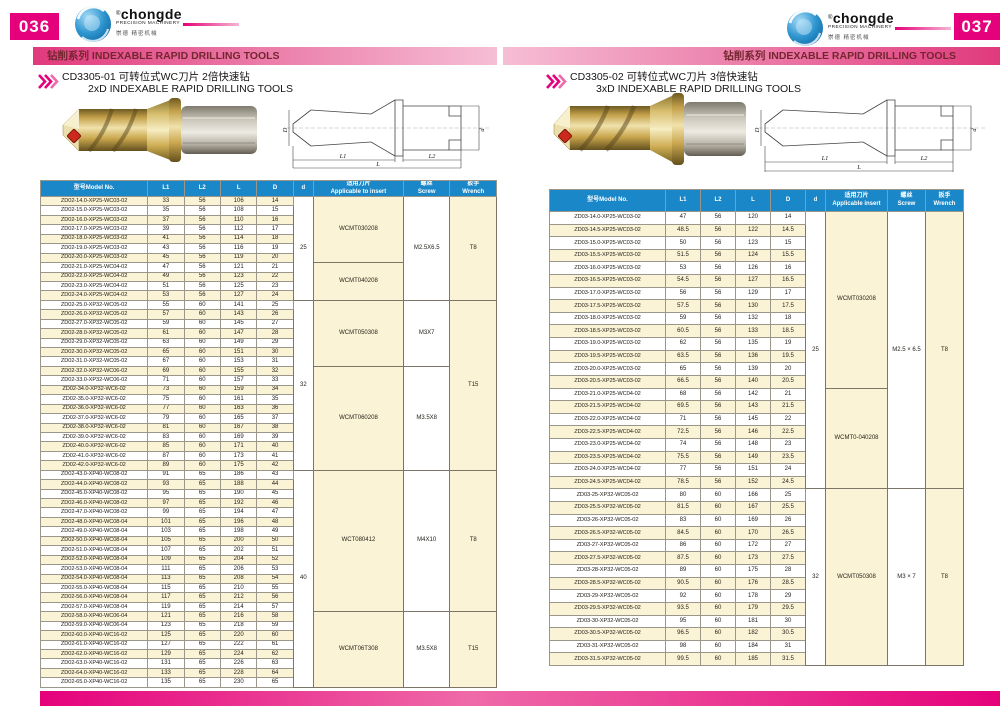 The height and width of the screenshot is (707, 1000). I want to click on dimension-cell: 72.5, so click(683, 432).